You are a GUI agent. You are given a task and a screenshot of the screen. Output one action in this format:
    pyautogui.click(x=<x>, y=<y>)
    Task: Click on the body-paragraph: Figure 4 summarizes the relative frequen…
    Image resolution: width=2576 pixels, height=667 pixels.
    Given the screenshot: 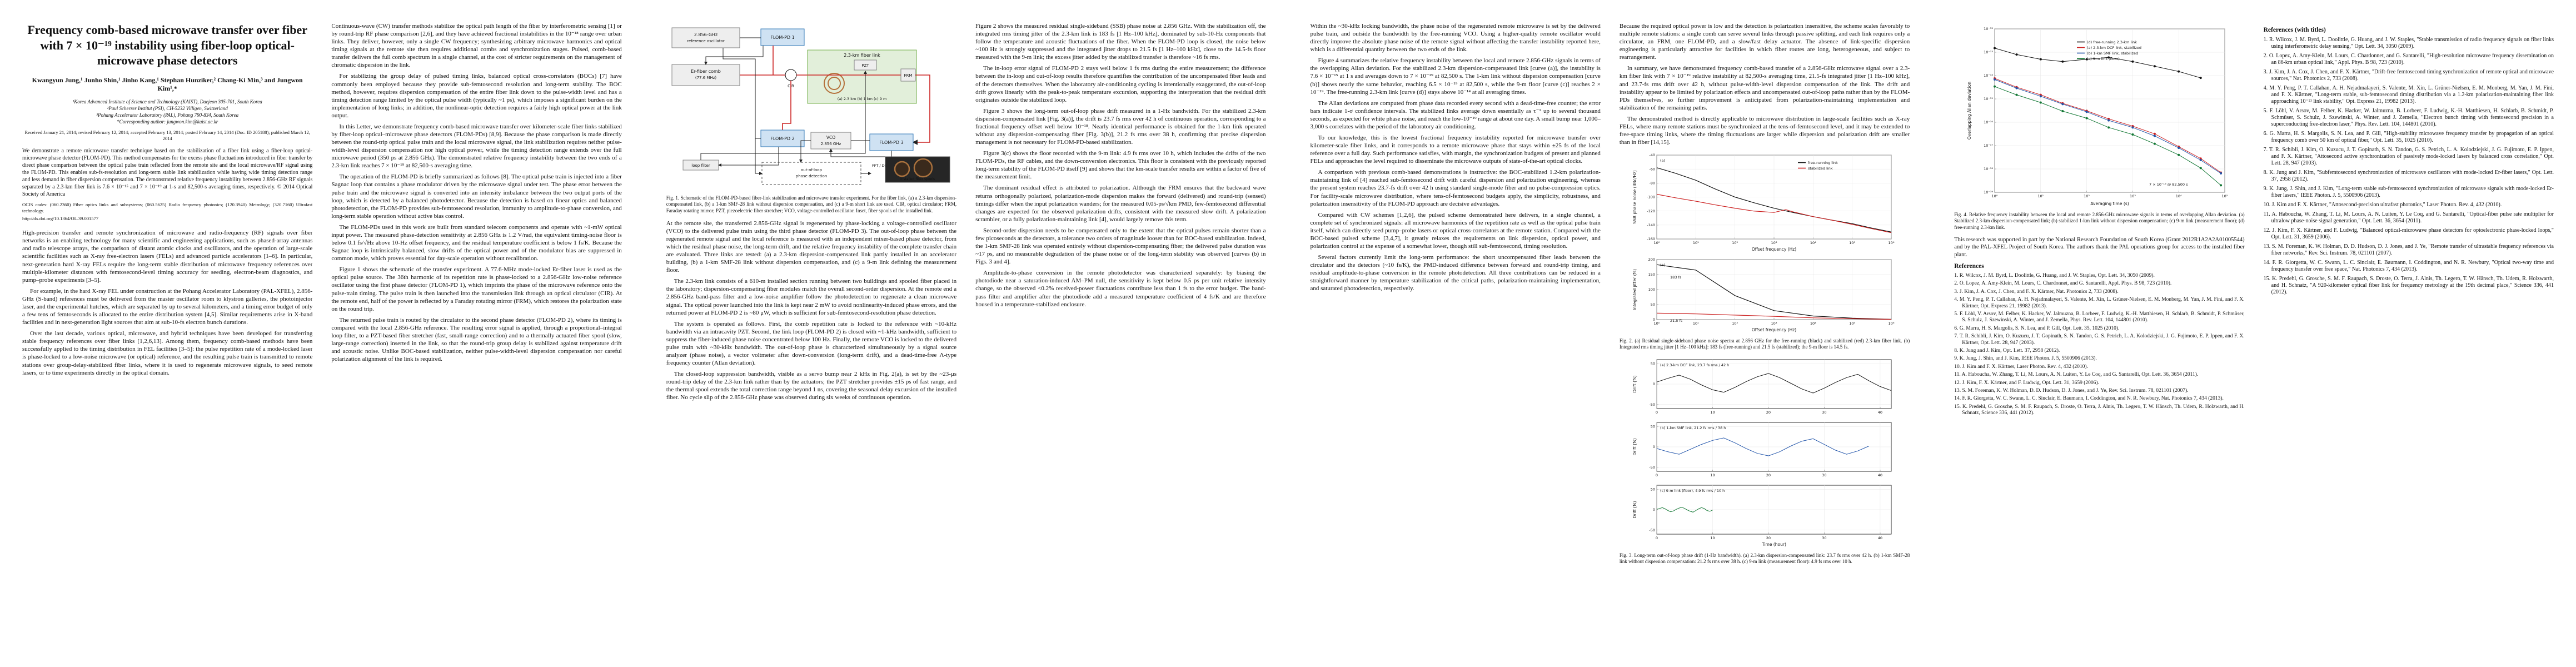 What is the action you would take?
    pyautogui.click(x=1455, y=76)
    